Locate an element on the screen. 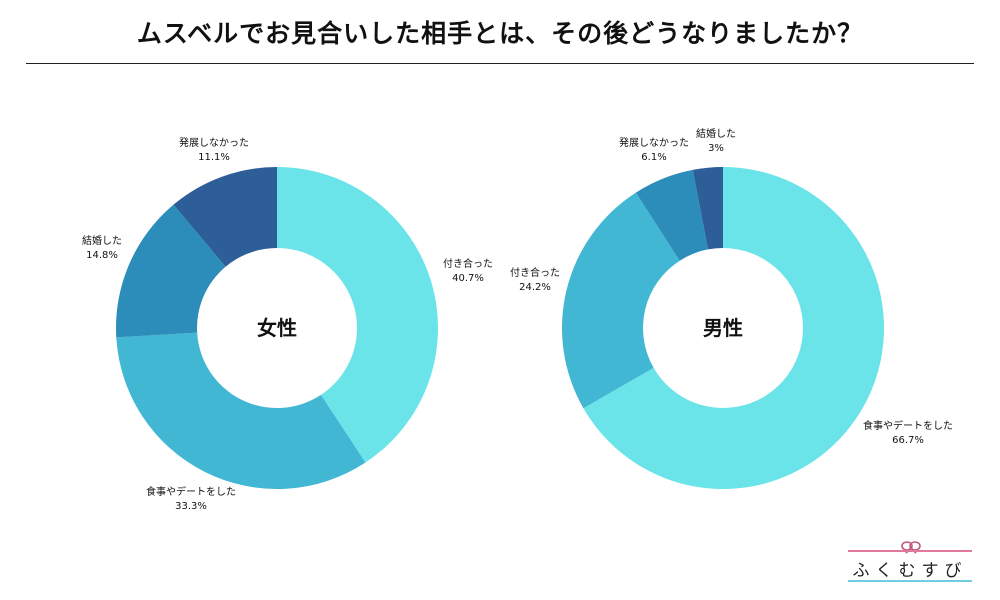  slice-value-female-3: 14.8% is located at coordinates (102, 255).